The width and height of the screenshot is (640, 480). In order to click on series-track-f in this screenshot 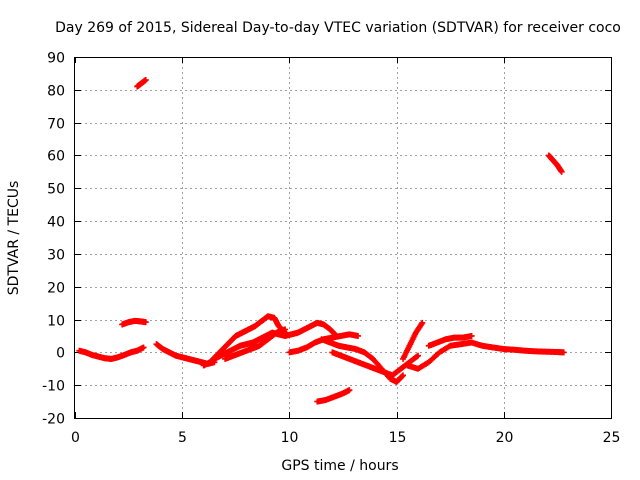, I will do `click(275, 340)`.